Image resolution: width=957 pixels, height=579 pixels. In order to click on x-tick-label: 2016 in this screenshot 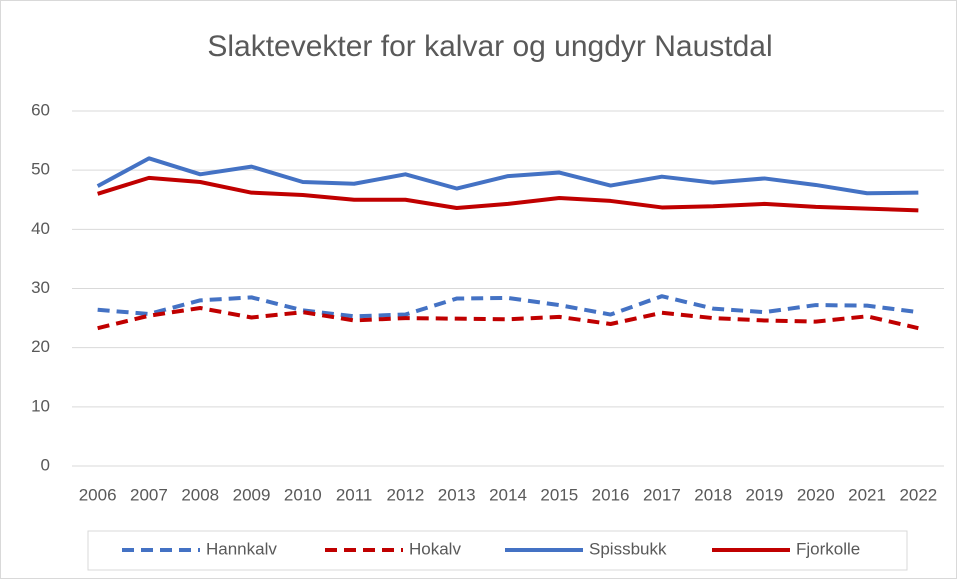, I will do `click(611, 494)`.